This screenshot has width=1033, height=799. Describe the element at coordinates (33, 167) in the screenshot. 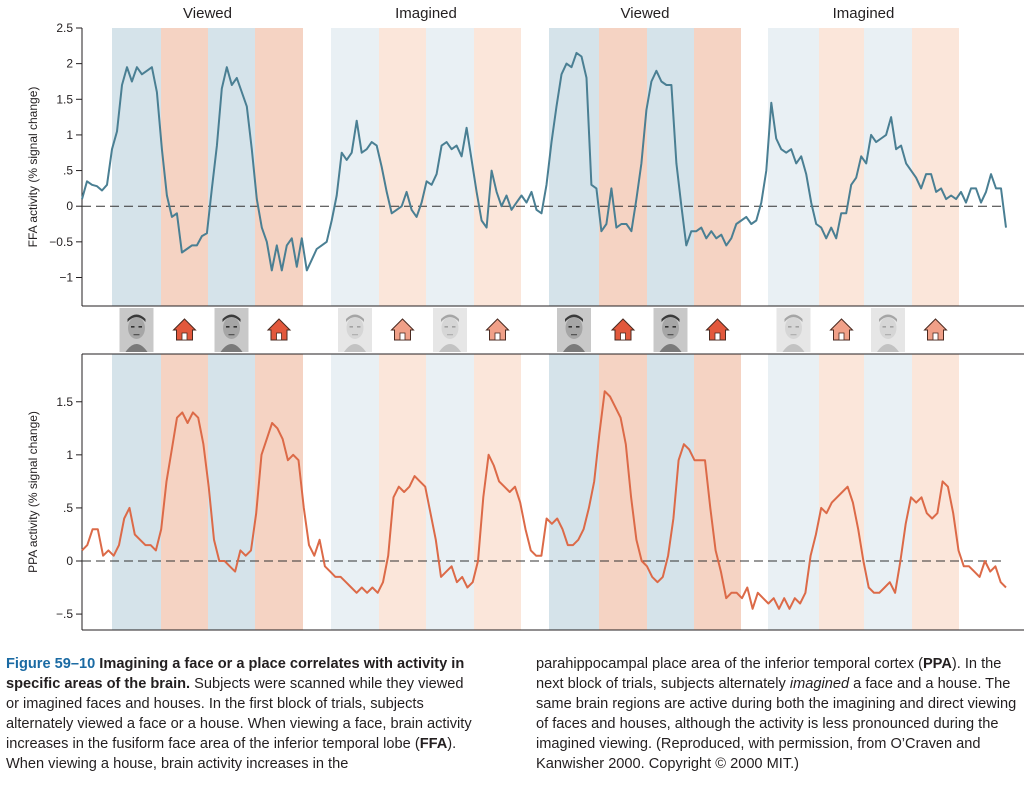

I see `ffa-y-axis-label: FFA activity (% signal change)` at that location.